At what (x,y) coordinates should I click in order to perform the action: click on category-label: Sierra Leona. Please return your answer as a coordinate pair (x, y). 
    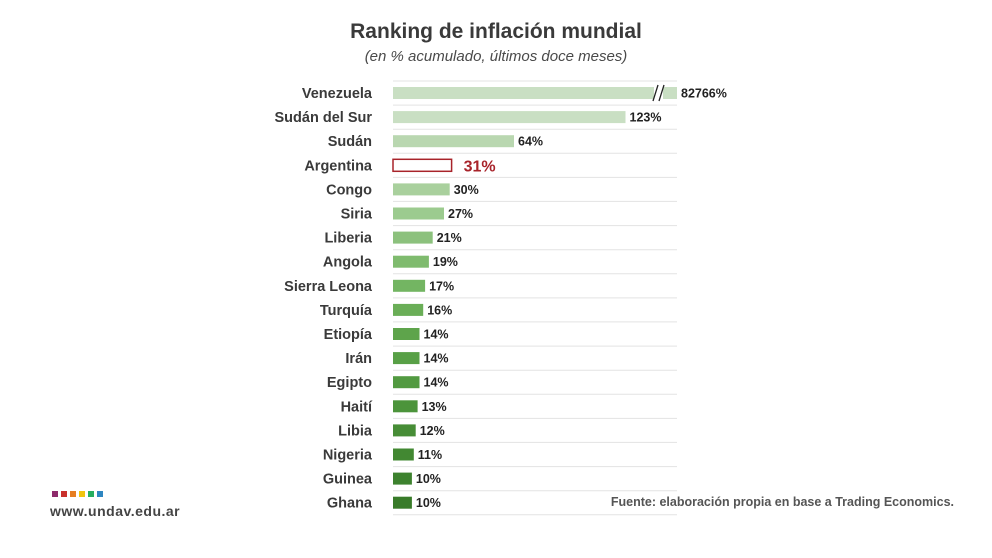
    Looking at the image, I should click on (328, 287).